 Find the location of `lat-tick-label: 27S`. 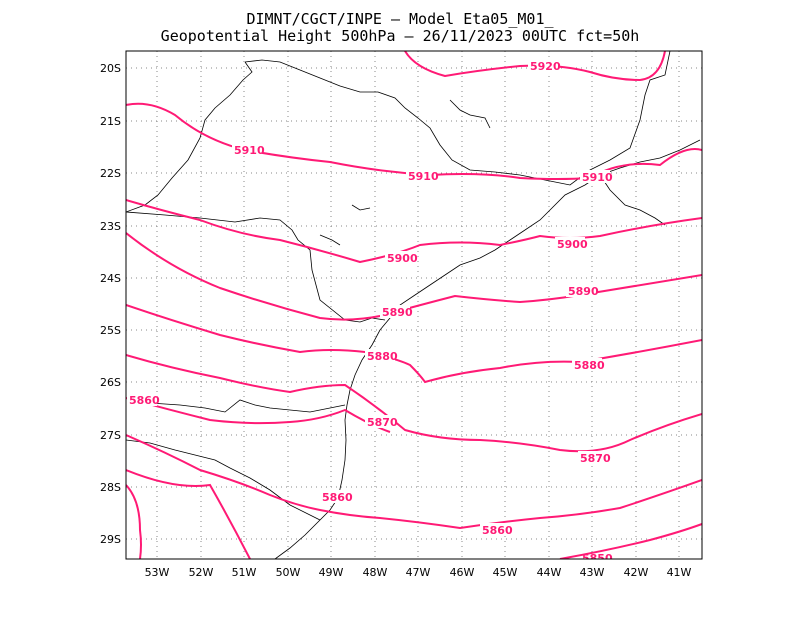

lat-tick-label: 27S is located at coordinates (110, 435).